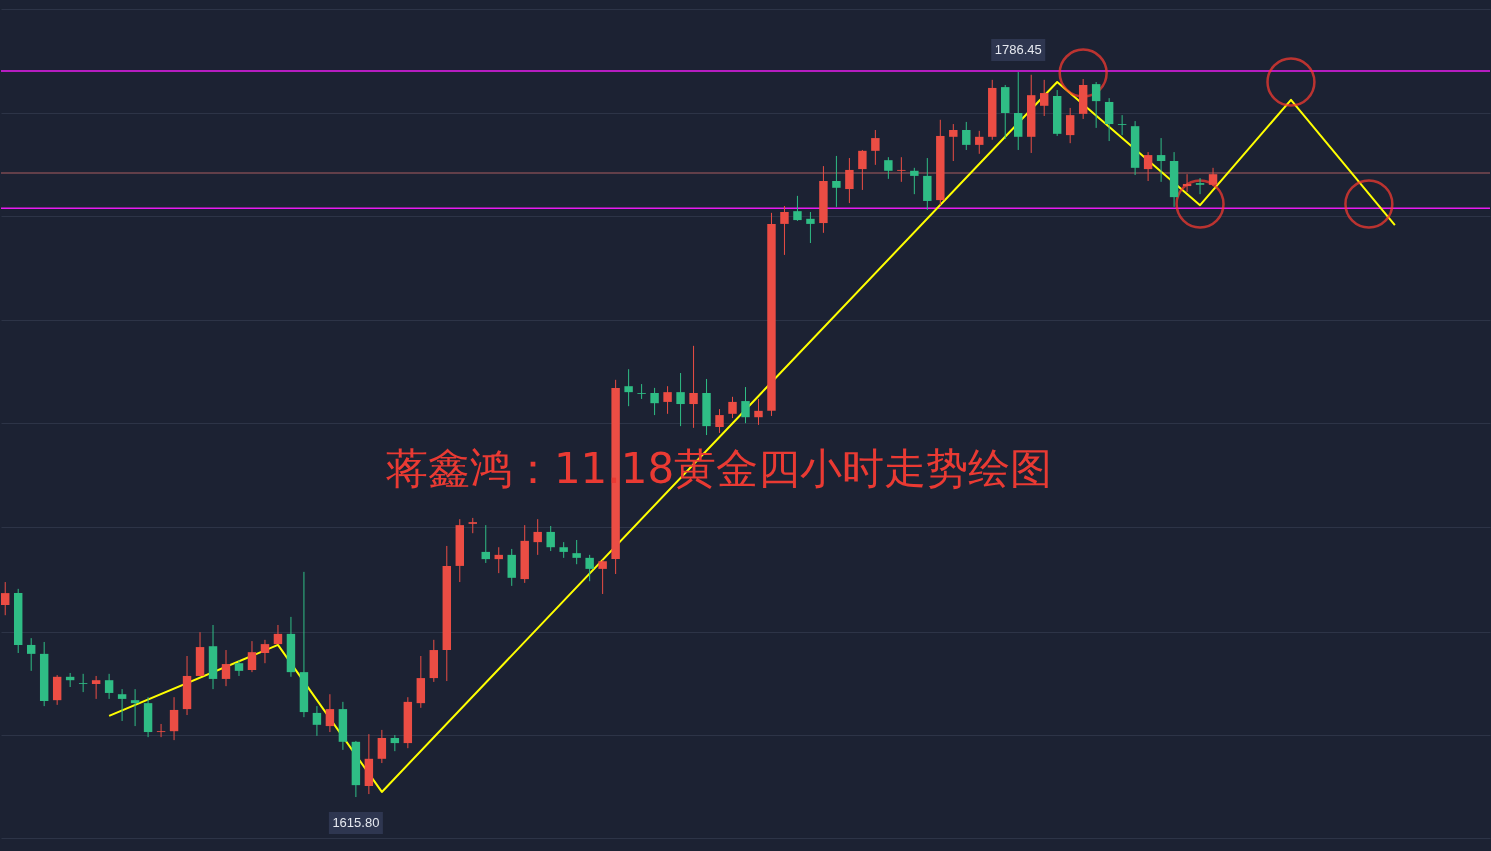 The width and height of the screenshot is (1491, 851). What do you see at coordinates (1018, 50) in the screenshot?
I see `annotation: 1786.45` at bounding box center [1018, 50].